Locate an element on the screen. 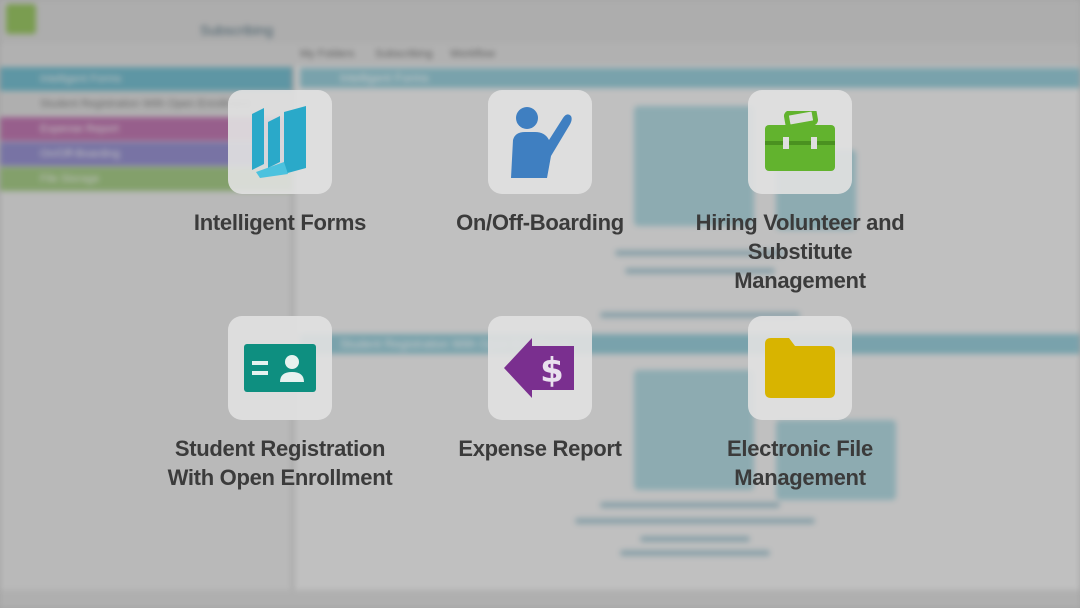 This screenshot has height=608, width=1080. app-tile-on-off-boarding: On/Off-Boarding is located at coordinates (540, 163).